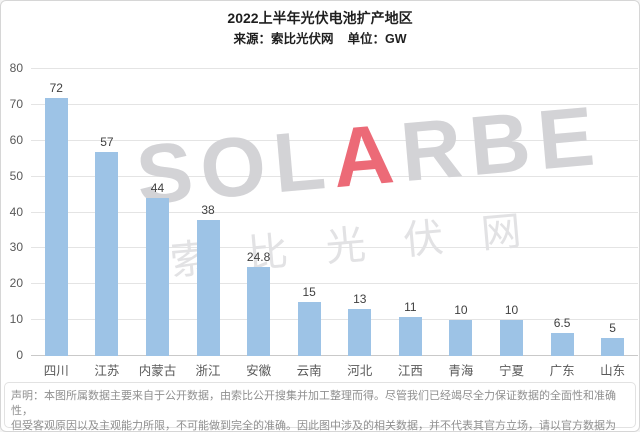 The height and width of the screenshot is (432, 640). I want to click on chart-title: 2022上半年光伏电池扩产地区, so click(320, 18).